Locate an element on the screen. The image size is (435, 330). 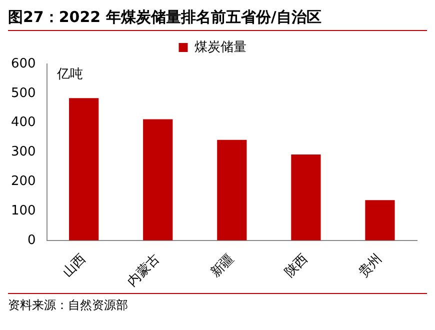
x-tick-label: 陕西 is located at coordinates (297, 266).